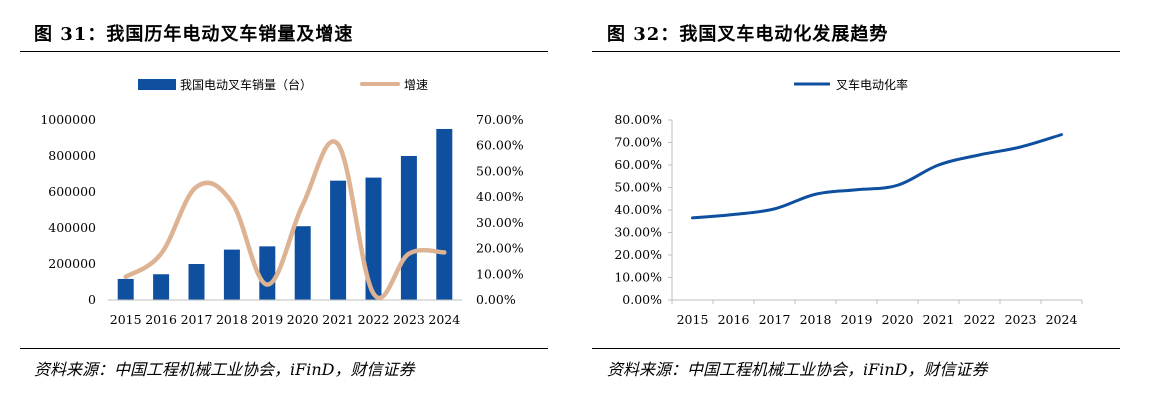 The height and width of the screenshot is (420, 1152). Describe the element at coordinates (284, 51) in the screenshot. I see `left-title-rule` at that location.